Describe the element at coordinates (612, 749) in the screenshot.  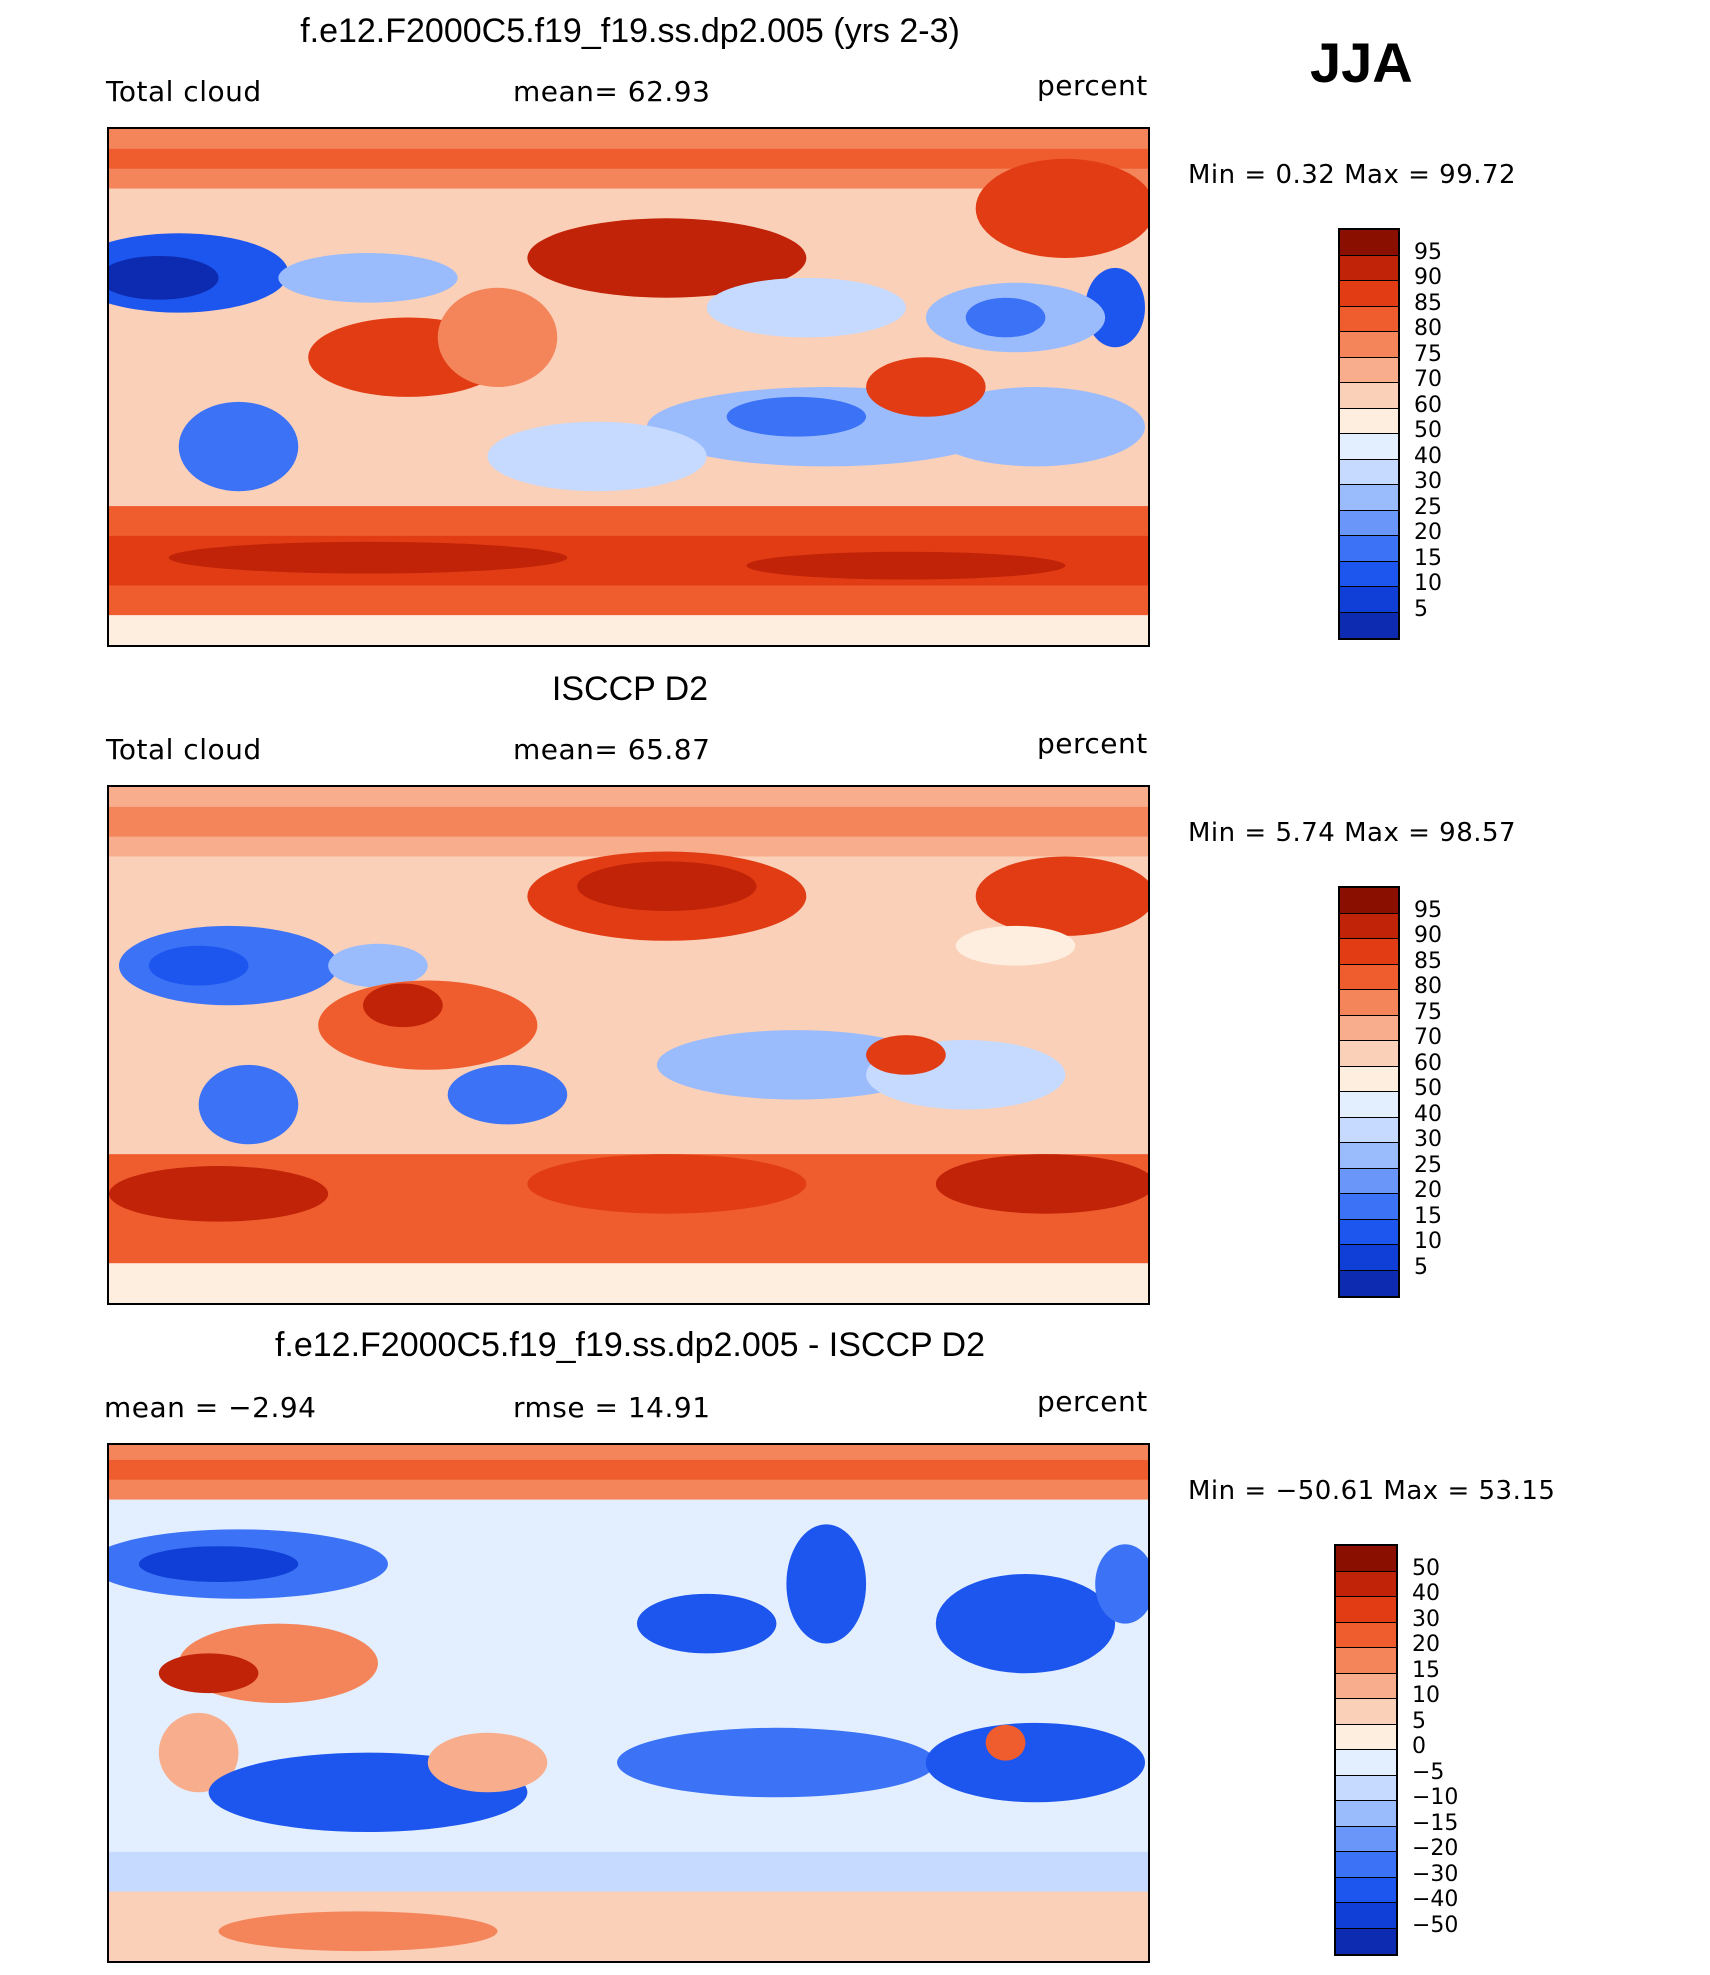
I see `panel2-mean: mean= 65.87` at that location.